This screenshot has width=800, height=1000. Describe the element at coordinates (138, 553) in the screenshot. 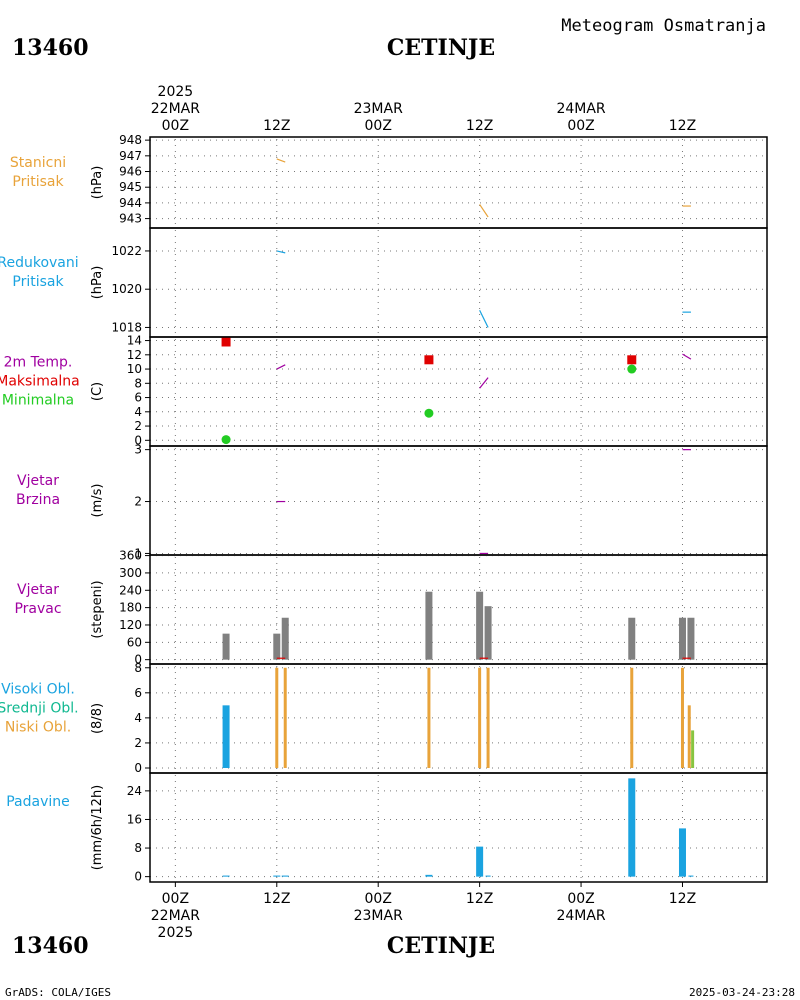

I see `y-tick-label: 1` at that location.